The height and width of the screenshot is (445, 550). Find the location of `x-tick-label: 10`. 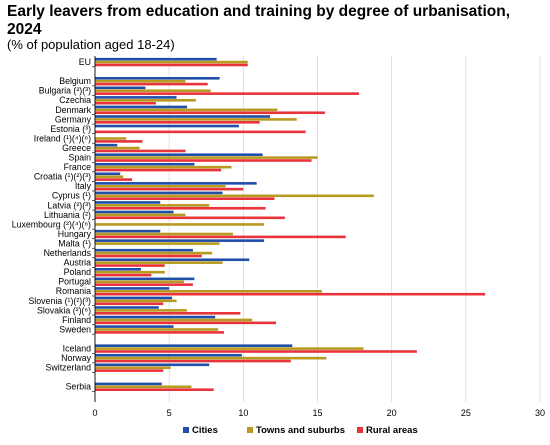

x-tick-label: 10 is located at coordinates (243, 413).